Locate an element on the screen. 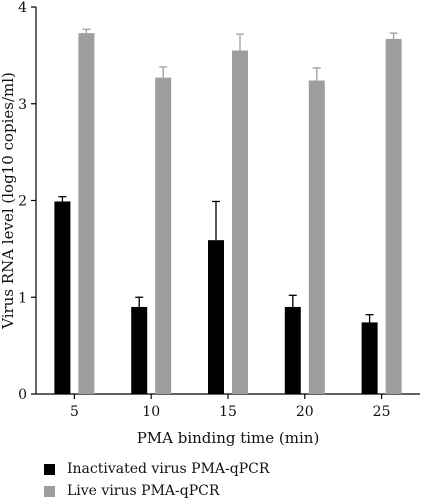 The height and width of the screenshot is (502, 431). legend-label-live: Live virus PMA-qPCR is located at coordinates (143, 491).